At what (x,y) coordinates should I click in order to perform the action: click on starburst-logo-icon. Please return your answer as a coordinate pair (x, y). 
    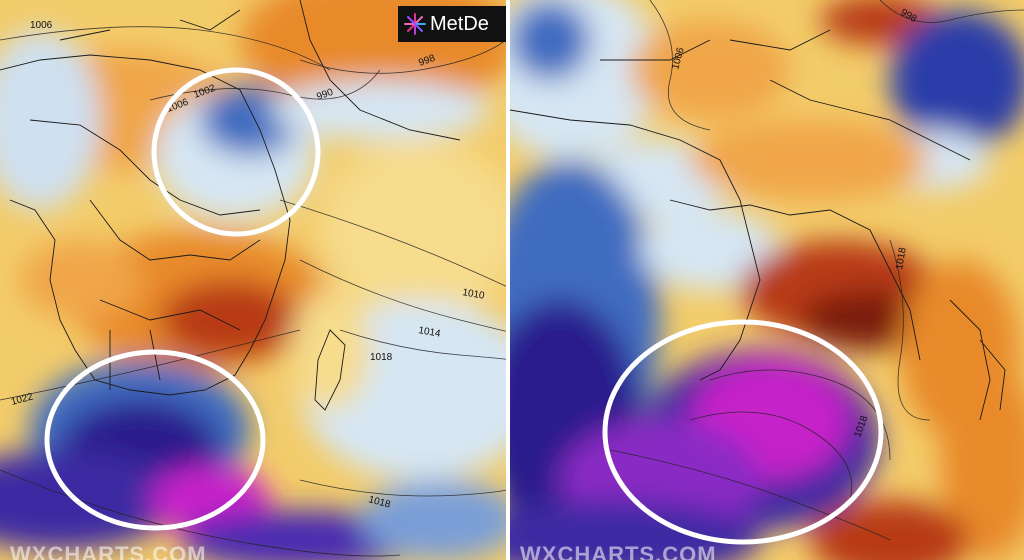
    Looking at the image, I should click on (415, 24).